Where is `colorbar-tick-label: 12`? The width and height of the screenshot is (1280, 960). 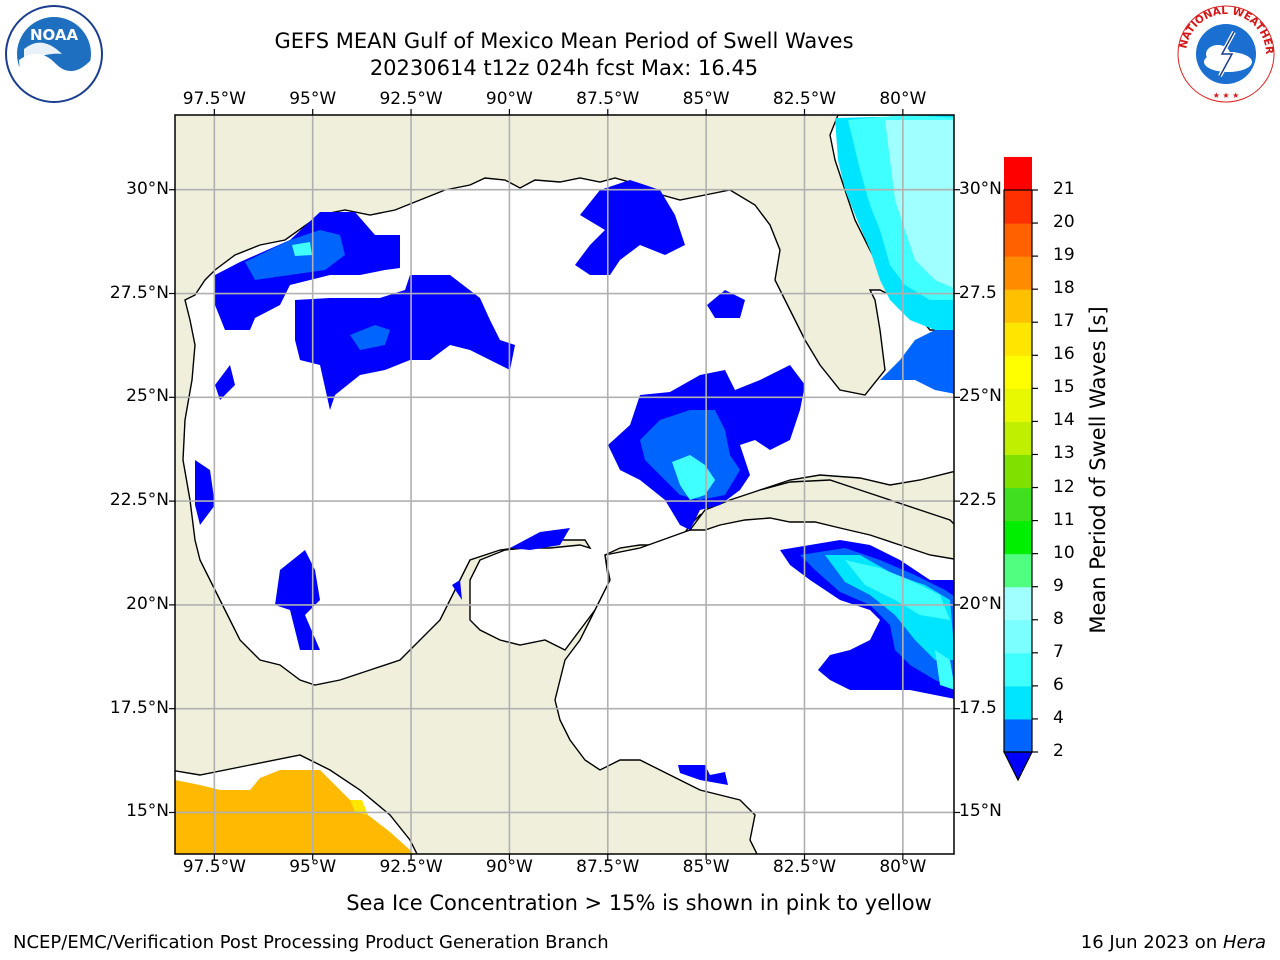
colorbar-tick-label: 12 is located at coordinates (1064, 486).